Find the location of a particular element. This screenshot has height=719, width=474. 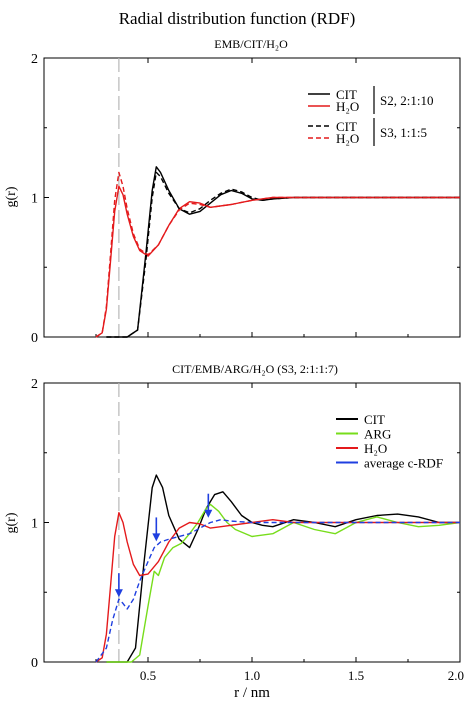

panel-bottom-xtick-label: 1.5 is located at coordinates (356, 675).